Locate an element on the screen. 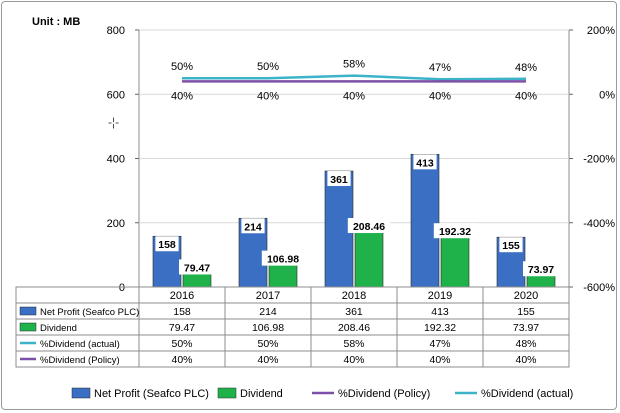 The width and height of the screenshot is (620, 413). x-category-label: 2020 is located at coordinates (526, 296).